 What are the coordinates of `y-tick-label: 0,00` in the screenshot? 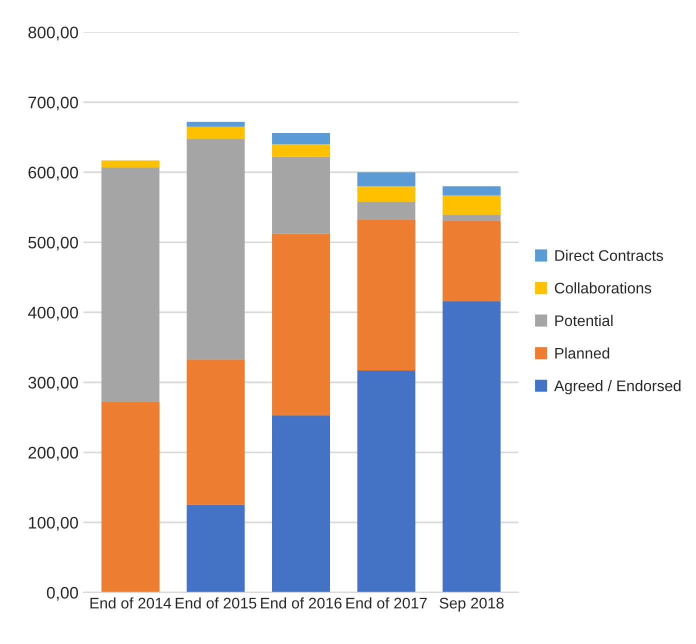 It's located at (62, 593).